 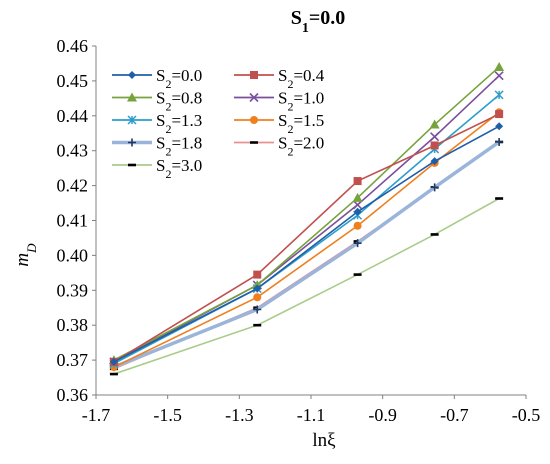 What do you see at coordinates (301, 78) in the screenshot?
I see `legend-label: S2=0.4` at bounding box center [301, 78].